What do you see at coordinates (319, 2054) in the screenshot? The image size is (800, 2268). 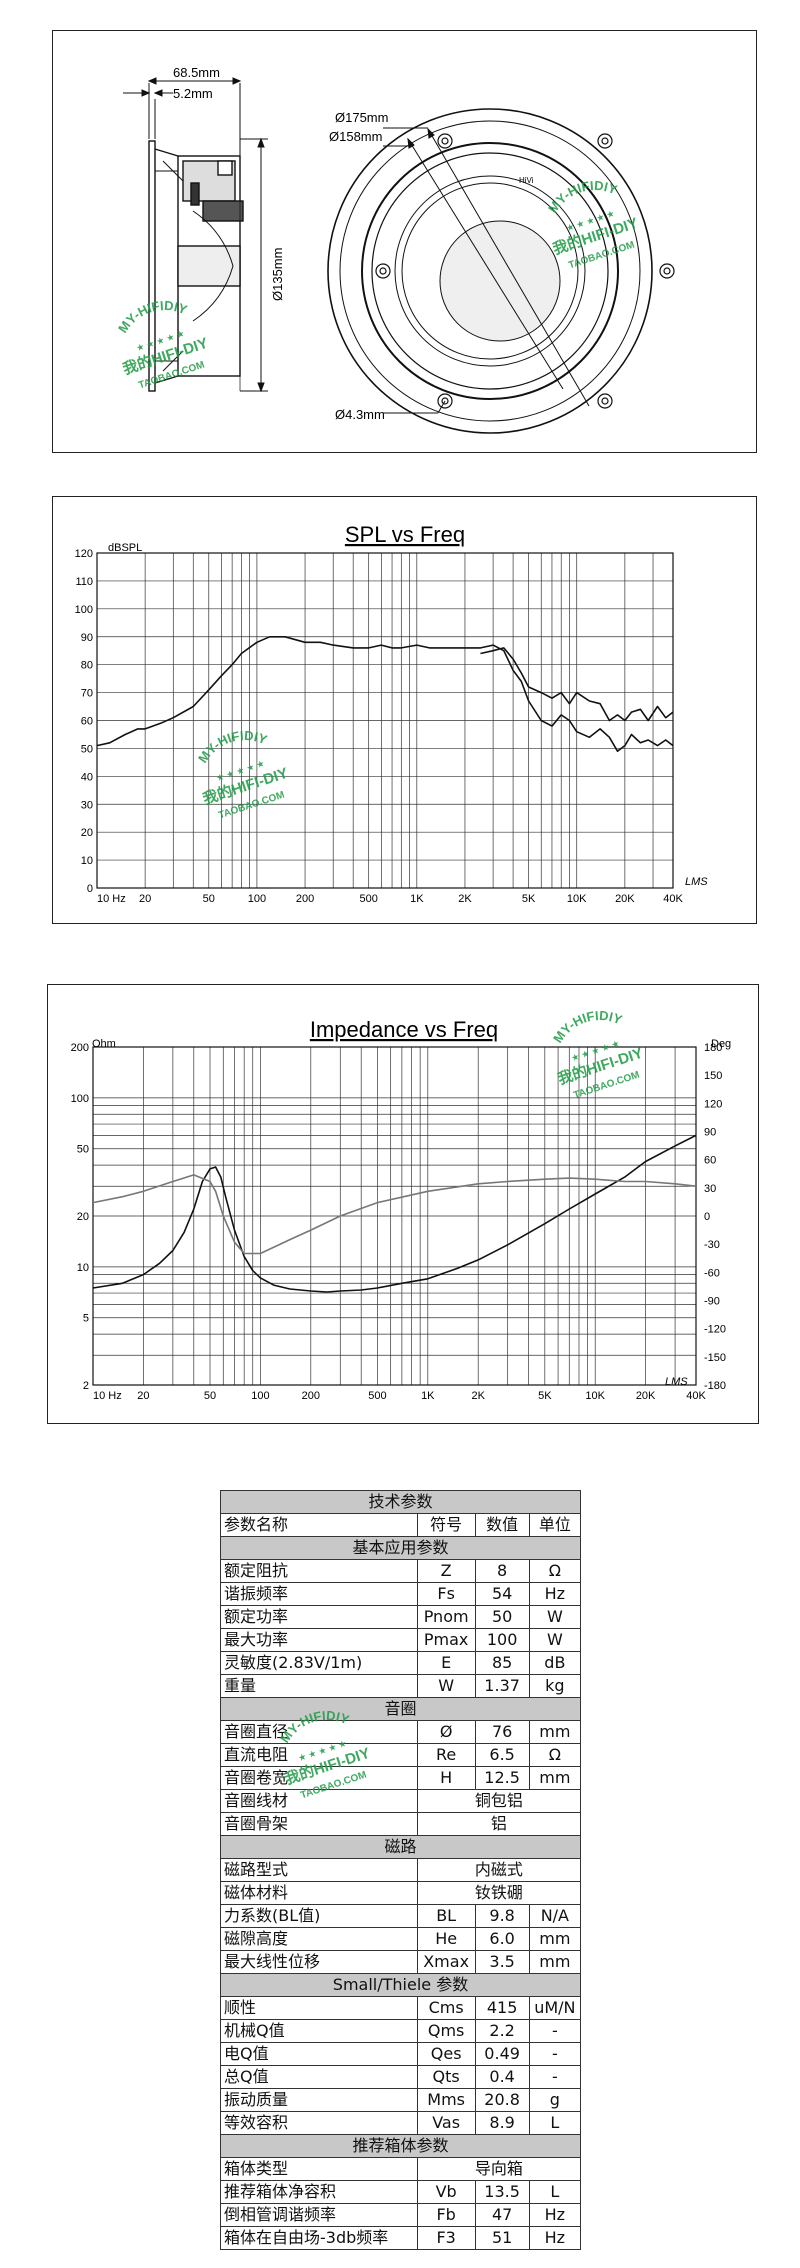 I see `param-name: 电Q值` at bounding box center [319, 2054].